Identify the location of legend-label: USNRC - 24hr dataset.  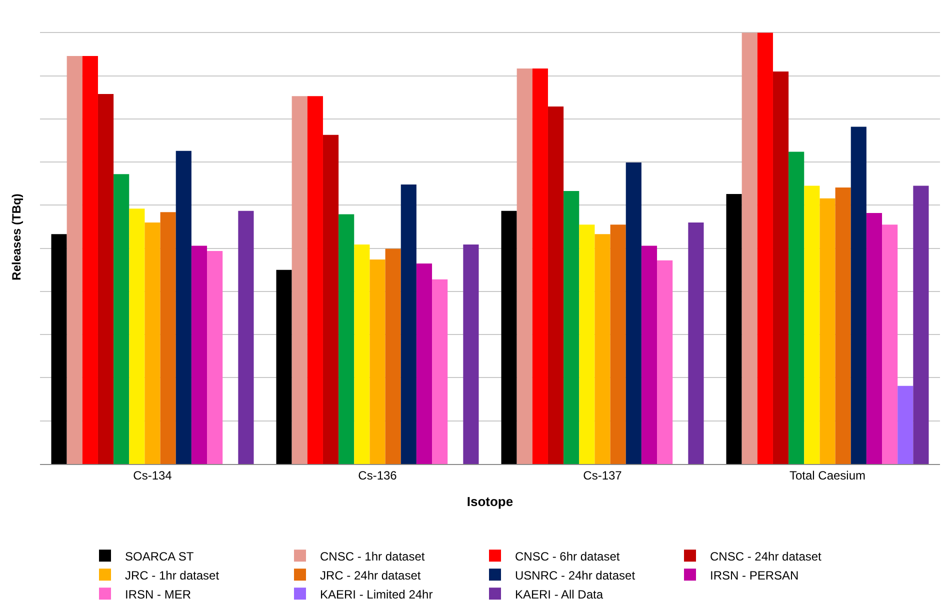
(575, 575).